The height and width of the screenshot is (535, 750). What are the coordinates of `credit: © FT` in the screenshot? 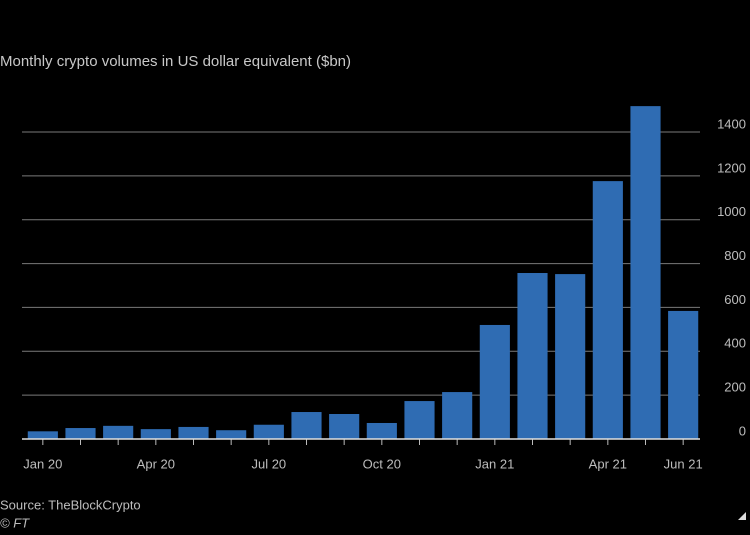 It's located at (15, 522).